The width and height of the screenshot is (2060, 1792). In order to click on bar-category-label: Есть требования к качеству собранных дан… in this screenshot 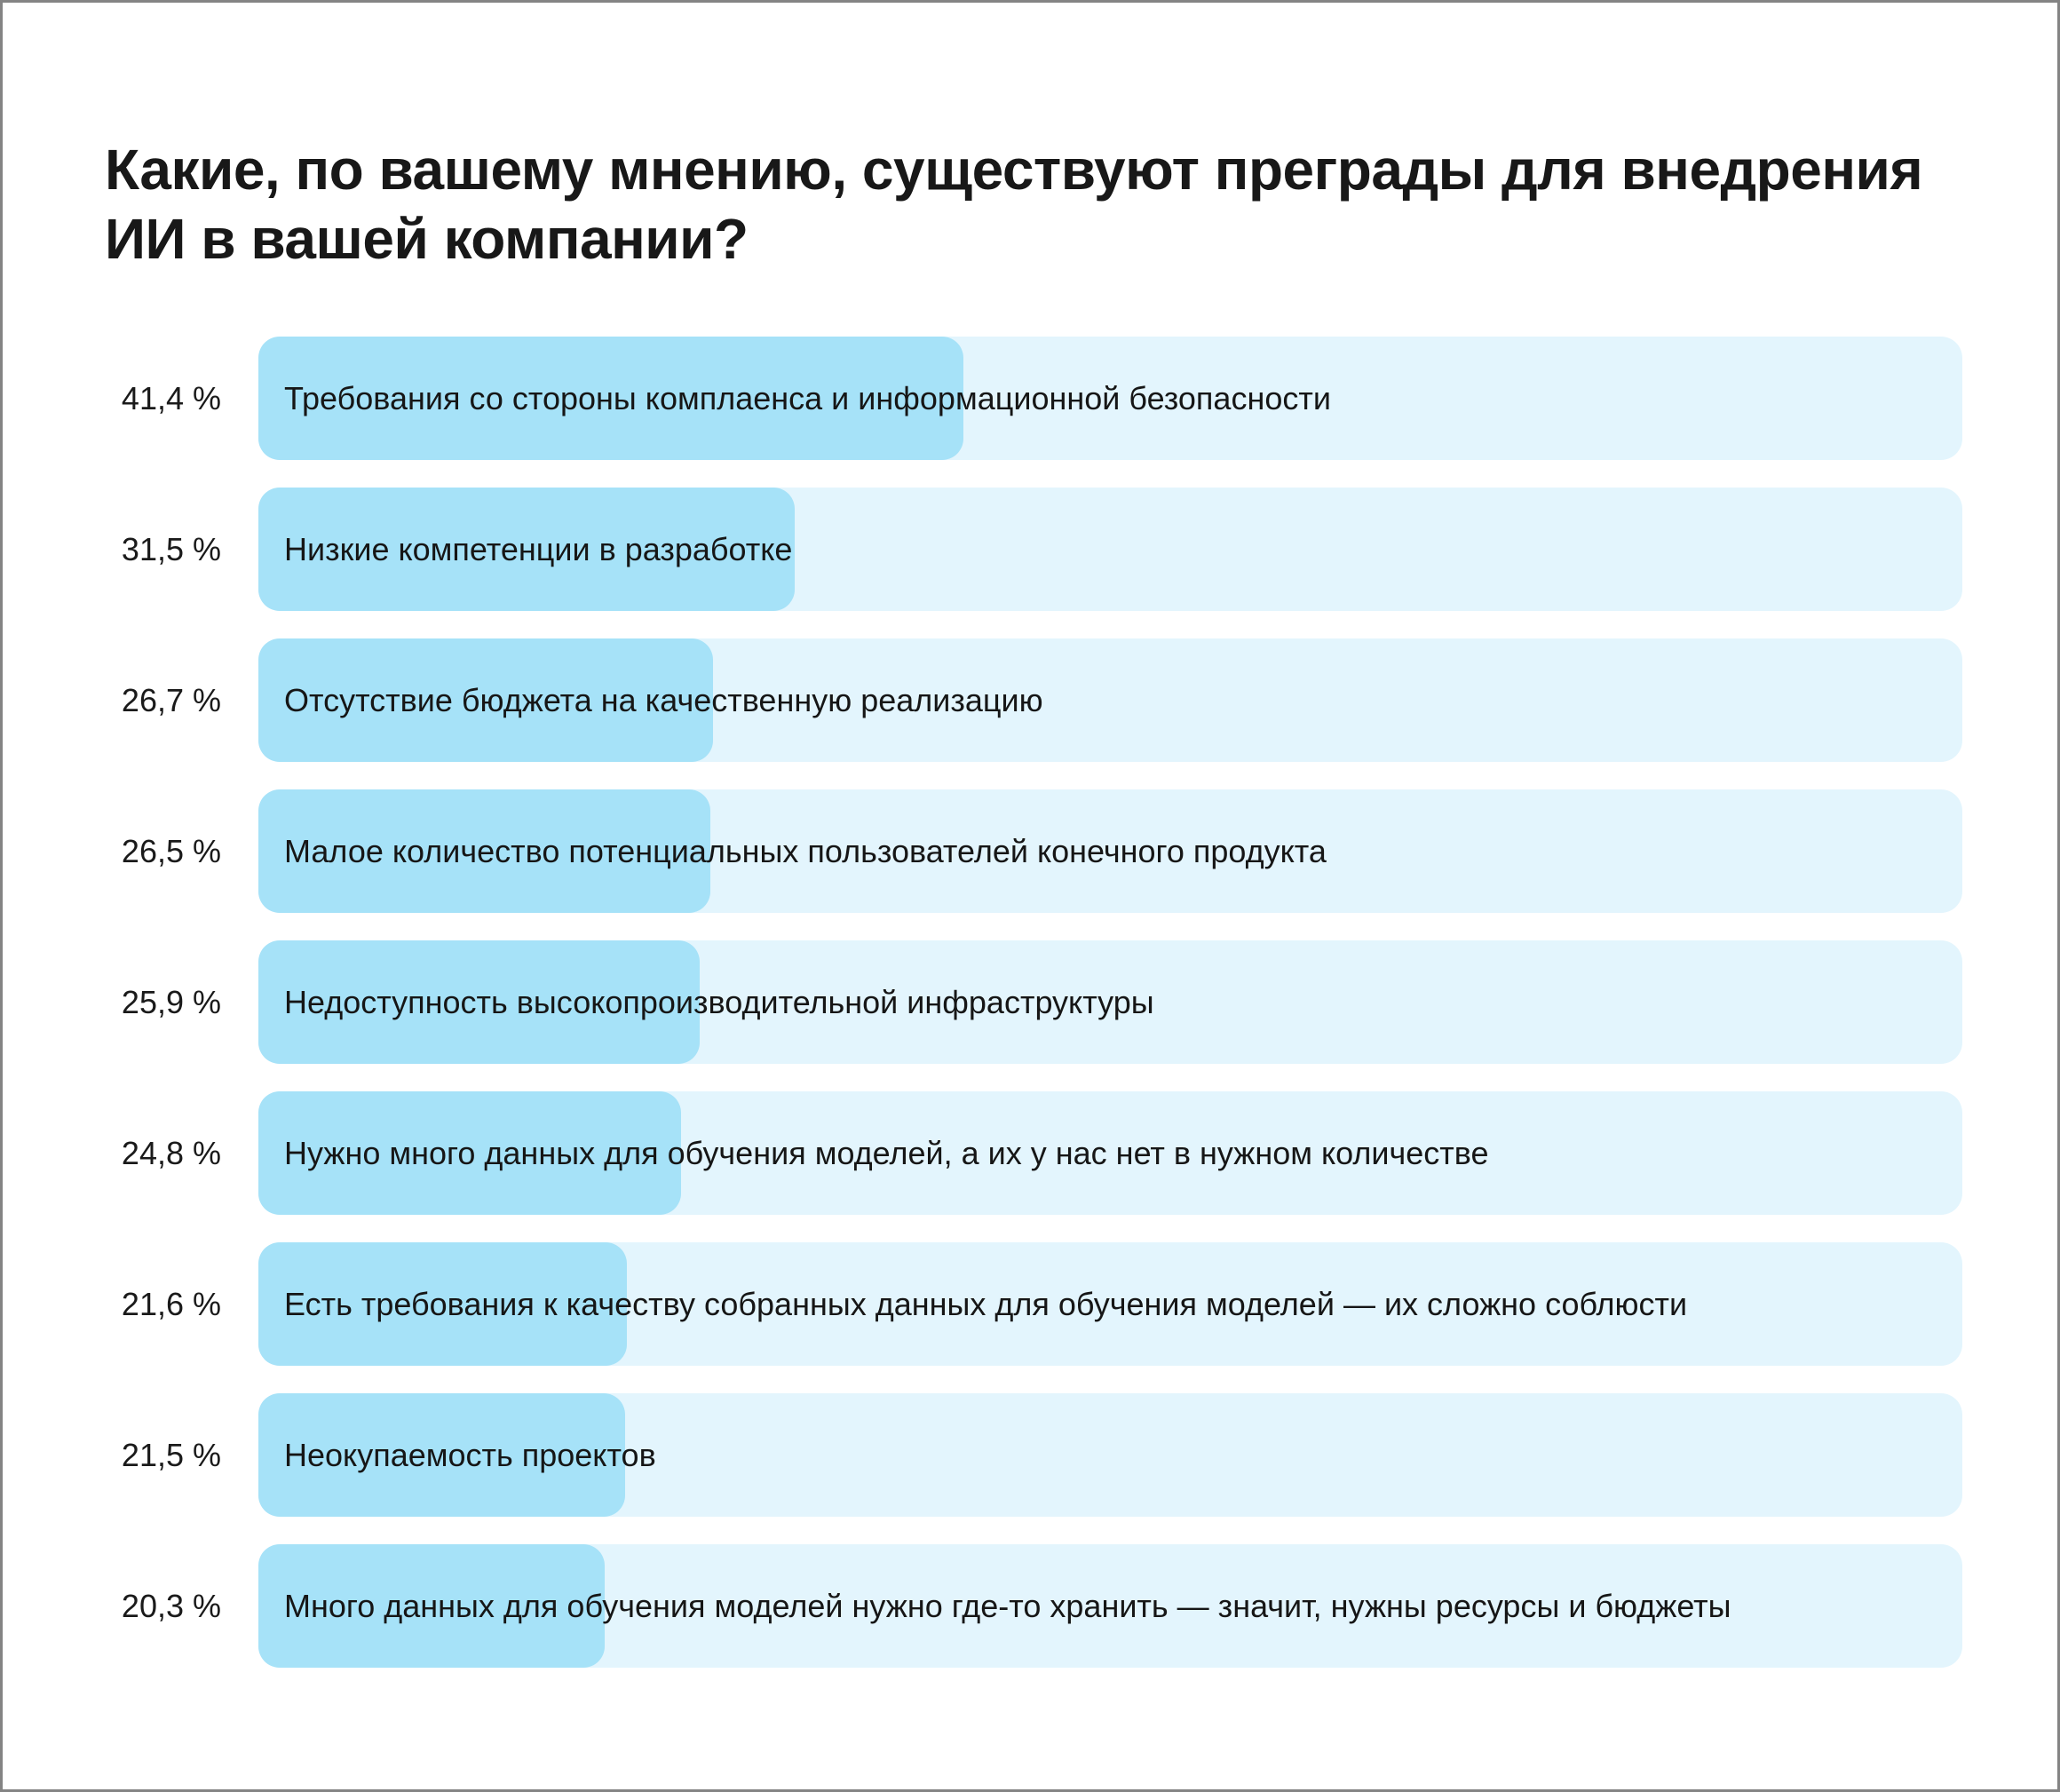, I will do `click(986, 1303)`.